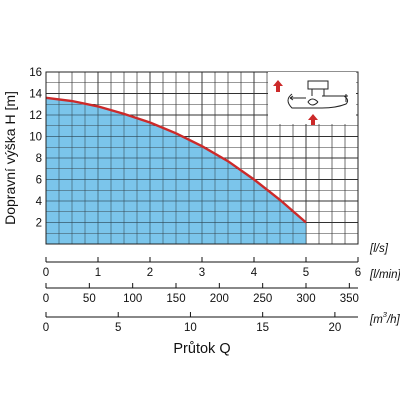  What do you see at coordinates (201, 349) in the screenshot?
I see `x-axis-label: Průtok Q` at bounding box center [201, 349].